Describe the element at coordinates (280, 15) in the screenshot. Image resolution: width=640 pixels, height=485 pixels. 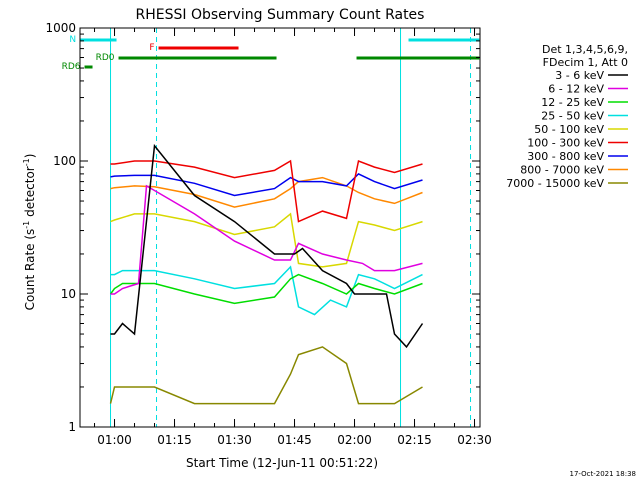
I see `chart-title: RHESSI Observing Summary Count Rates` at that location.